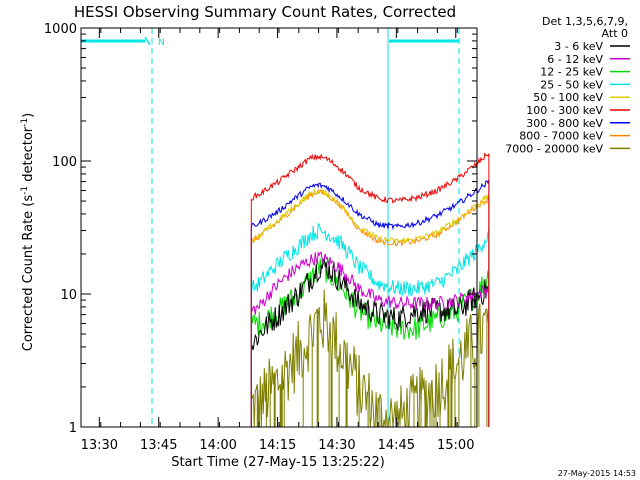 This screenshot has width=640, height=480. I want to click on x-tick-label-0: 13:30, so click(99, 445).